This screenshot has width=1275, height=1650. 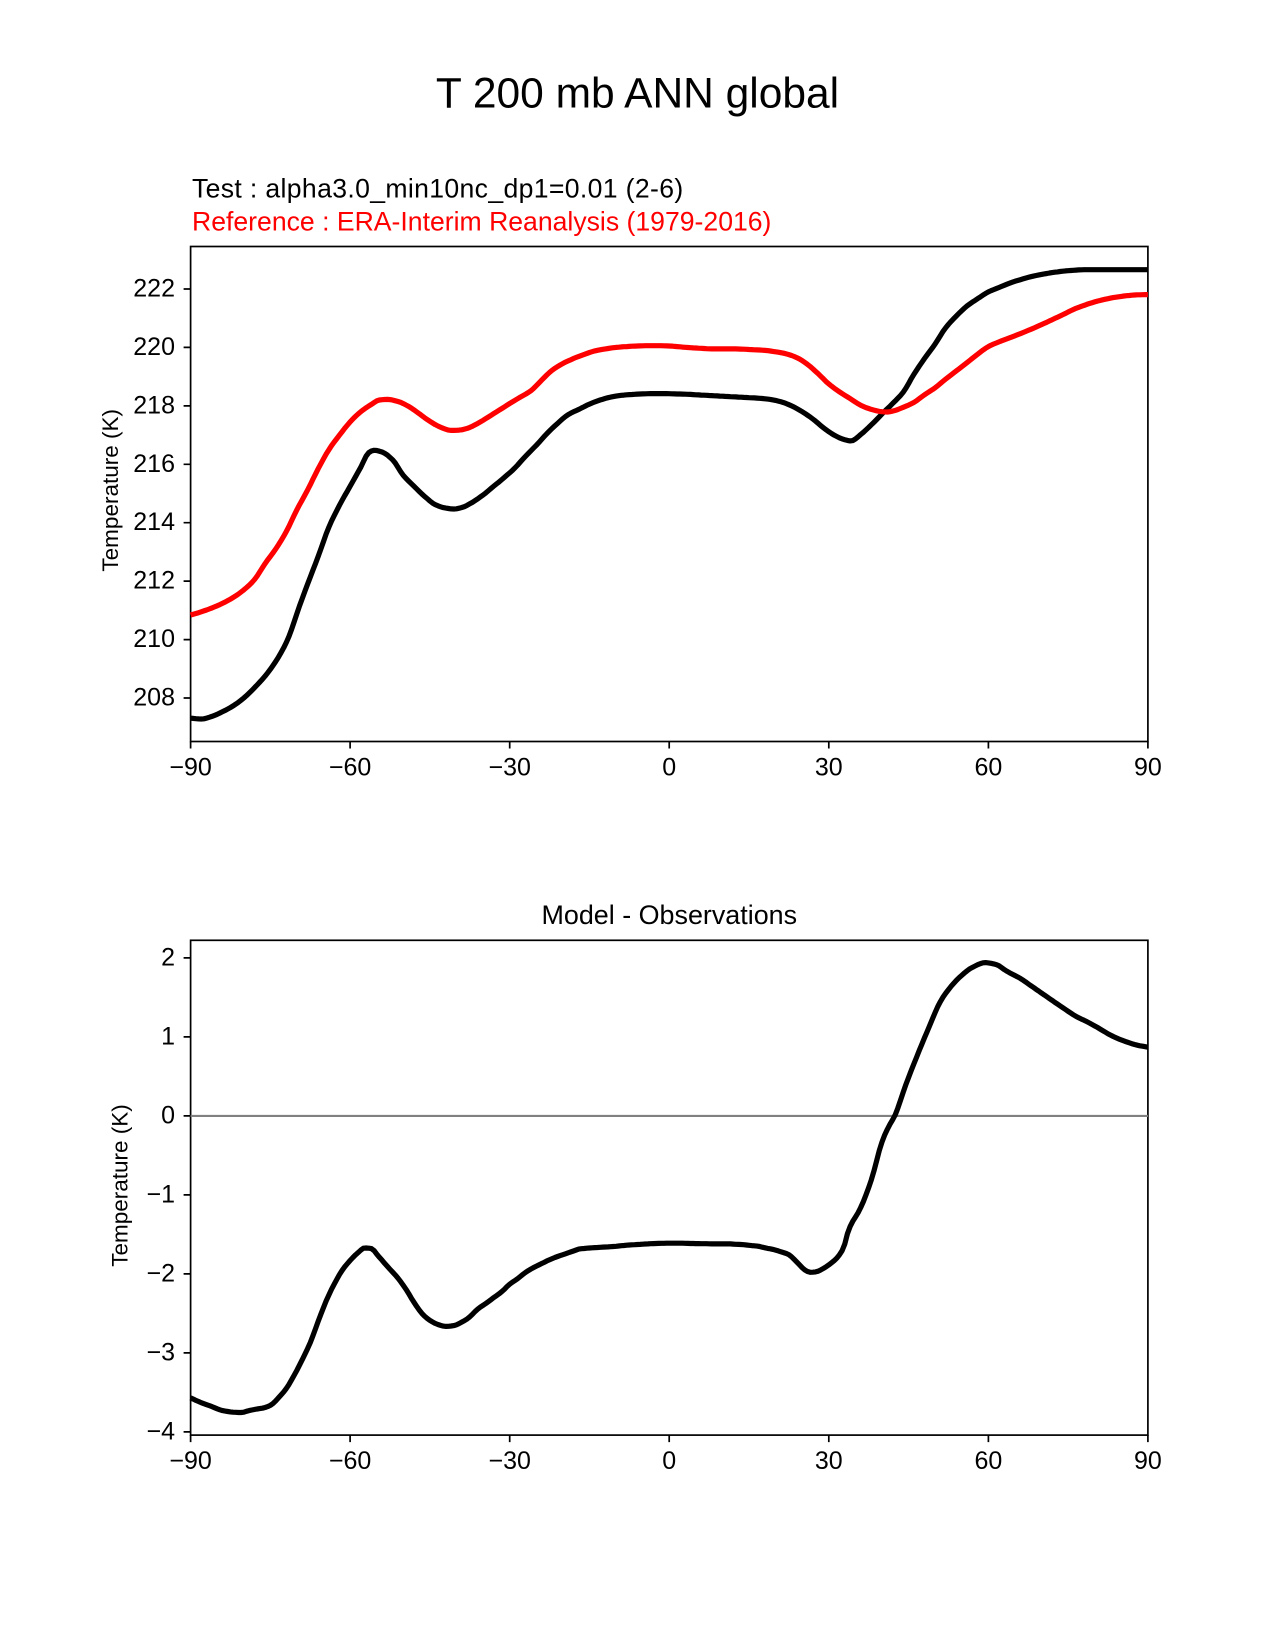 What do you see at coordinates (160, 1431) in the screenshot?
I see `svg-text: −4` at bounding box center [160, 1431].